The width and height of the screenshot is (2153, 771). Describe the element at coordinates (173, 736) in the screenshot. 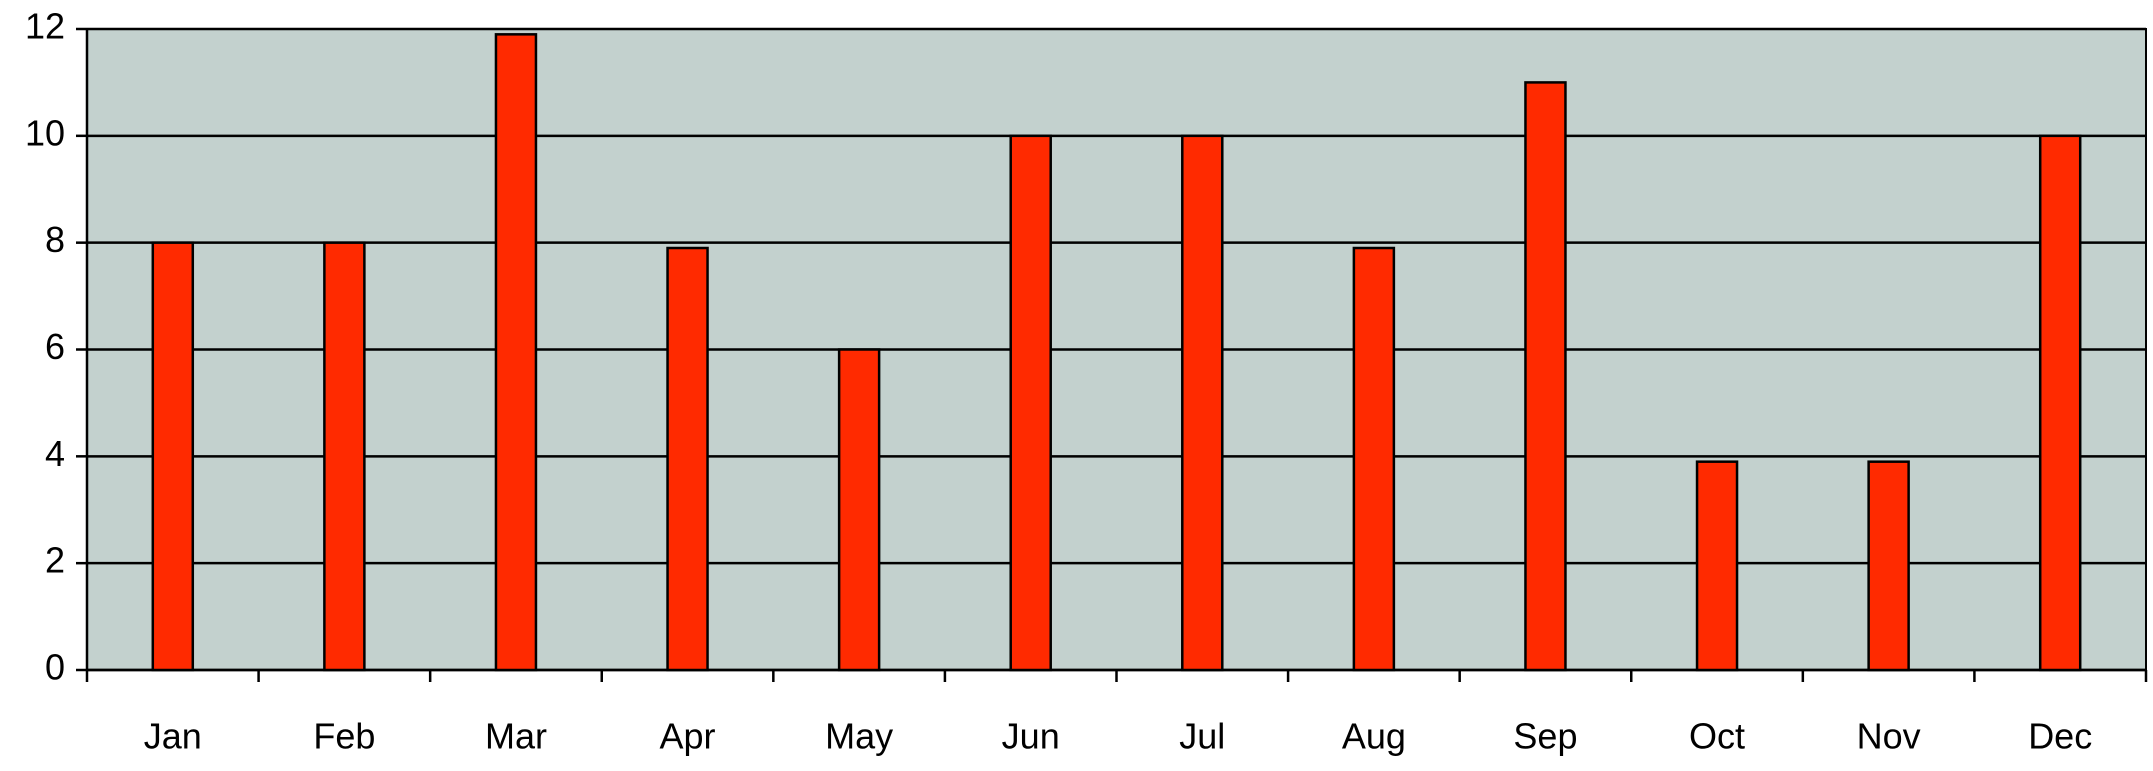

I see `x-tick-label: Jan` at that location.